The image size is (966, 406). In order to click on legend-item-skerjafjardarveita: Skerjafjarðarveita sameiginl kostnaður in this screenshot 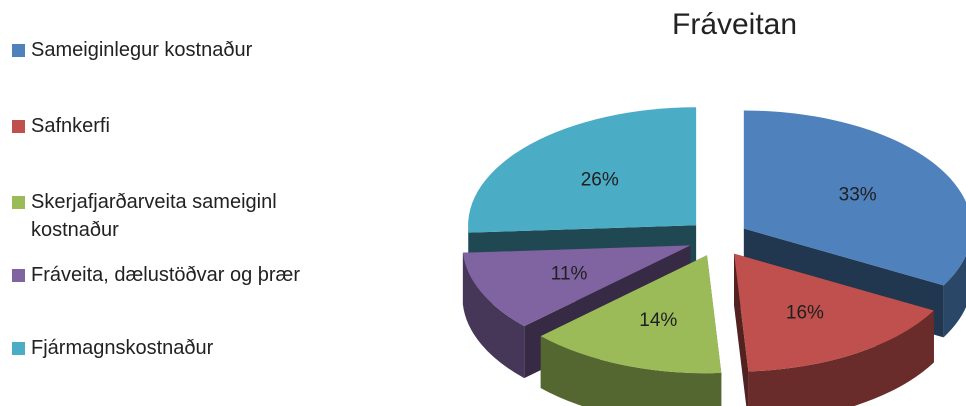, I will do `click(174, 216)`.